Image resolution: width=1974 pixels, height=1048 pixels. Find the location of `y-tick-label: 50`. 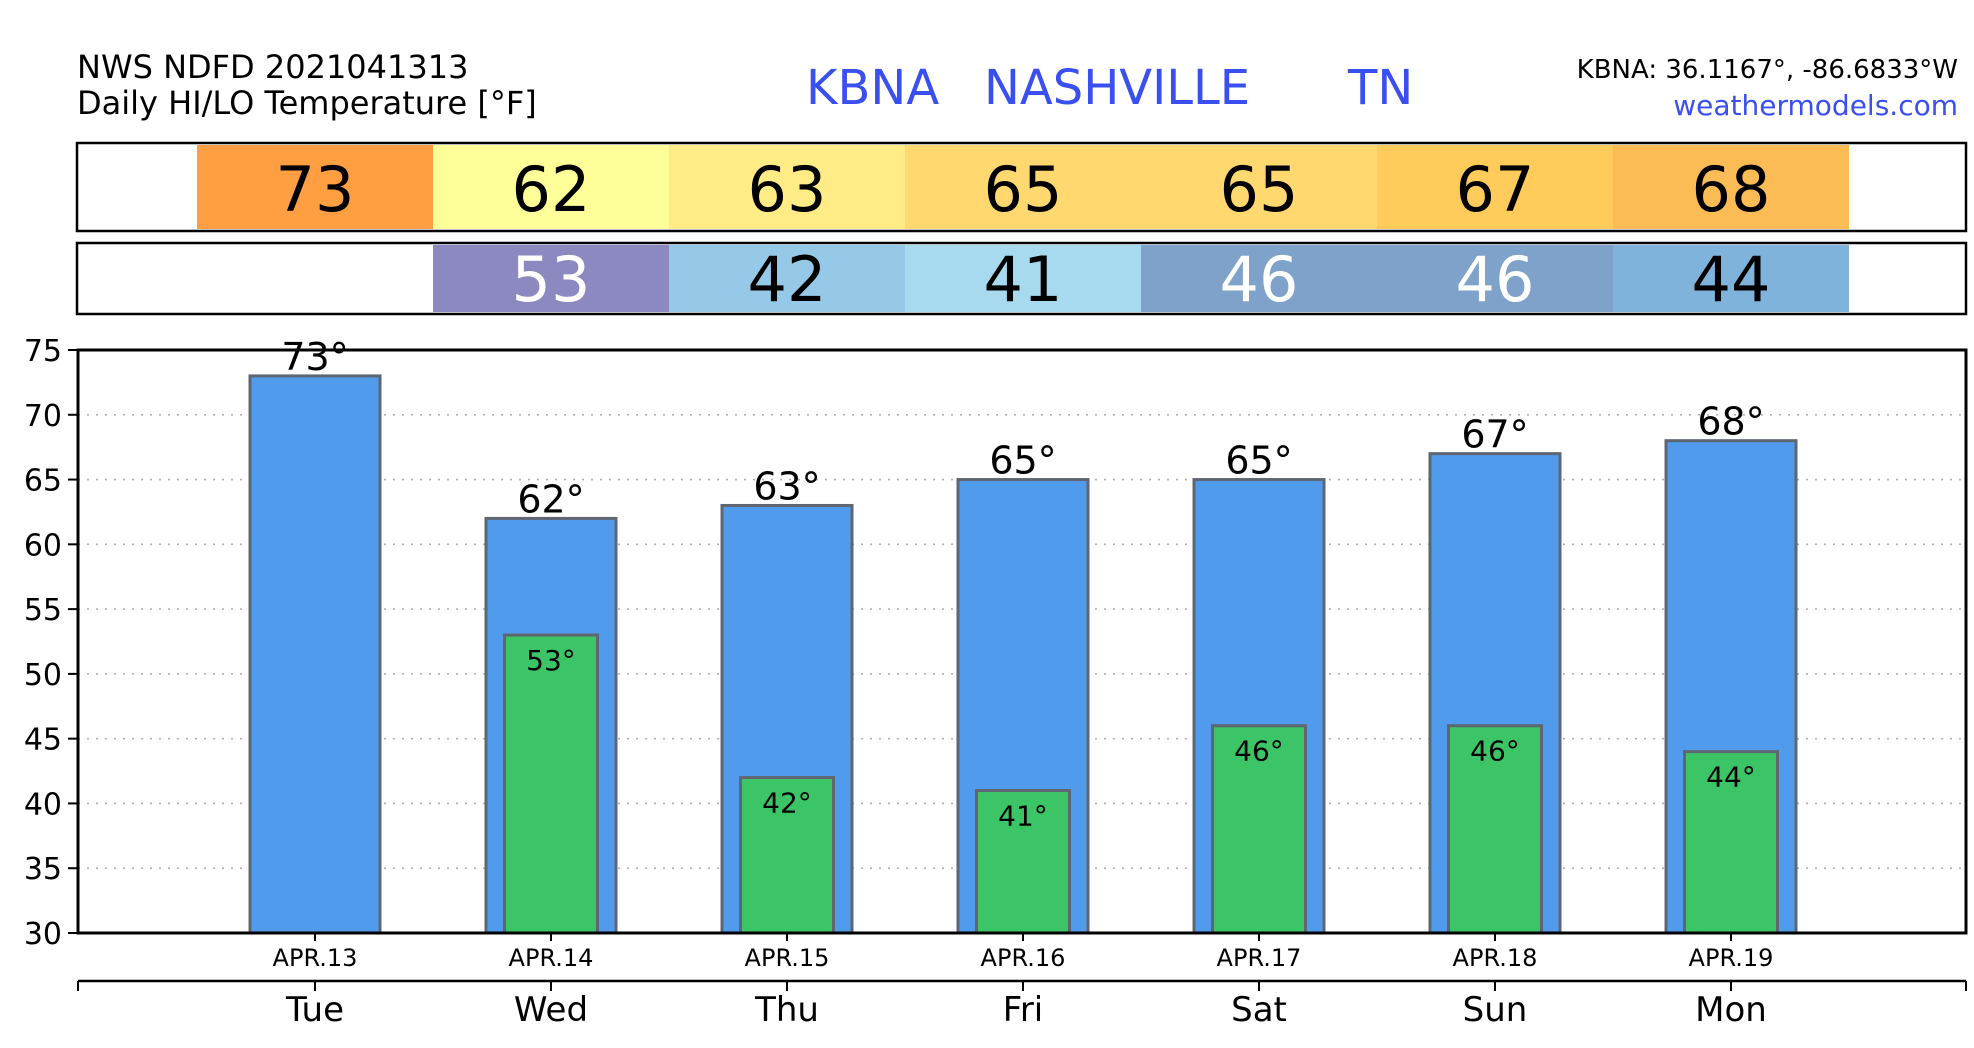

y-tick-label: 50 is located at coordinates (43, 675).